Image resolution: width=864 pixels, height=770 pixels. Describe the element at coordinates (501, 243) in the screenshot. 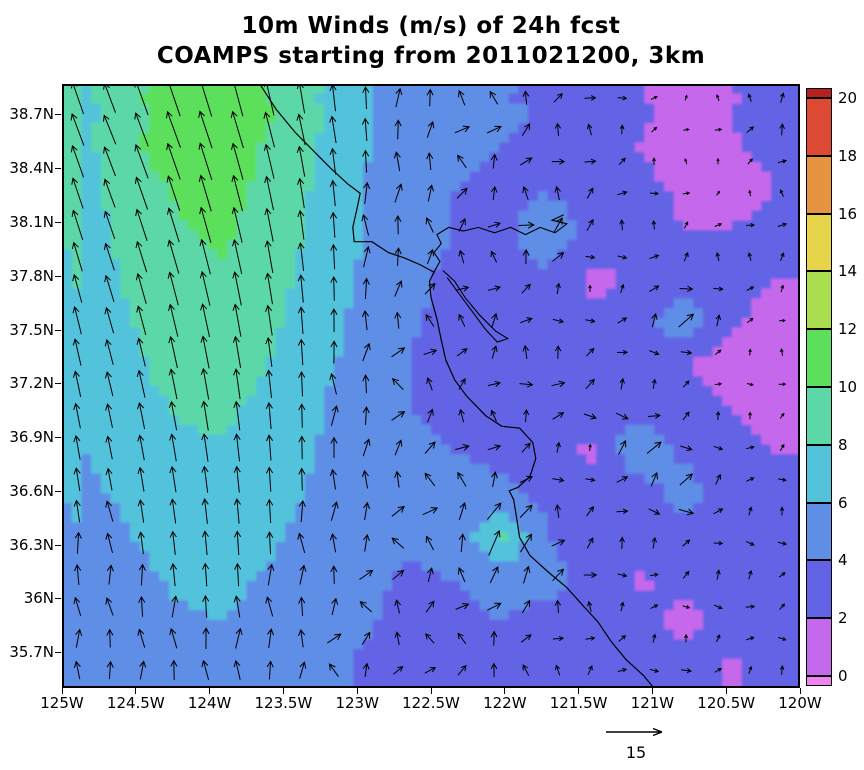

I see `sf-bay-delta-outline` at that location.